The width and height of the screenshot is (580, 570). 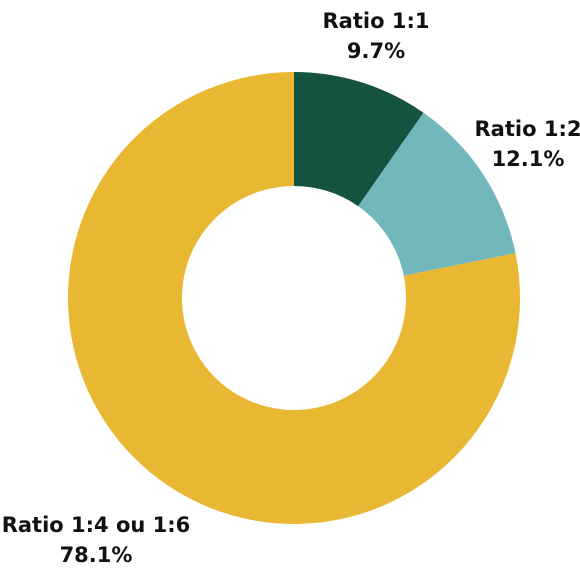 I want to click on slice-value-label: 9.7%, so click(x=376, y=51).